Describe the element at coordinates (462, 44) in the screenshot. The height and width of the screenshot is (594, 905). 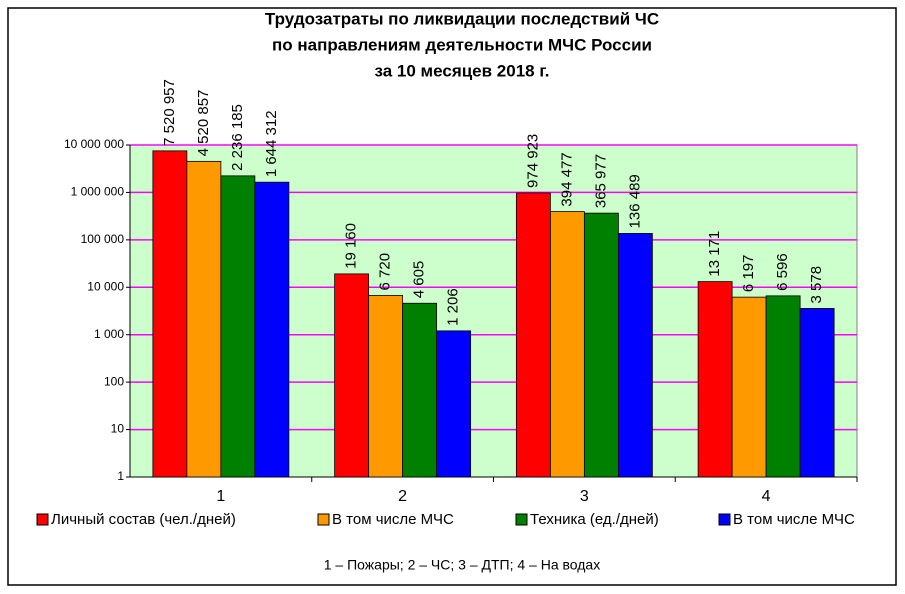
I see `chart-title: по направлениям деятельности МЧС России` at that location.